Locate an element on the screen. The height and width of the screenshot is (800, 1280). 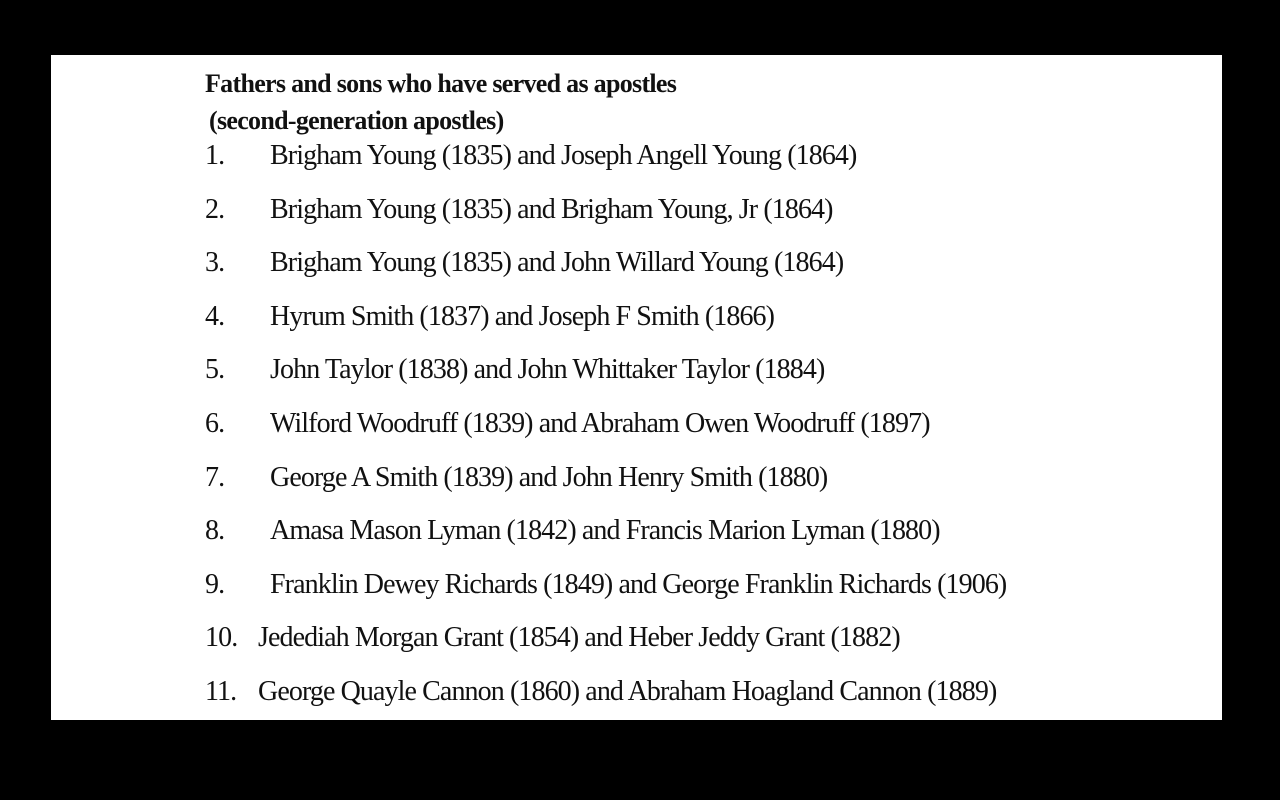
item-number: 1. is located at coordinates (215, 155).